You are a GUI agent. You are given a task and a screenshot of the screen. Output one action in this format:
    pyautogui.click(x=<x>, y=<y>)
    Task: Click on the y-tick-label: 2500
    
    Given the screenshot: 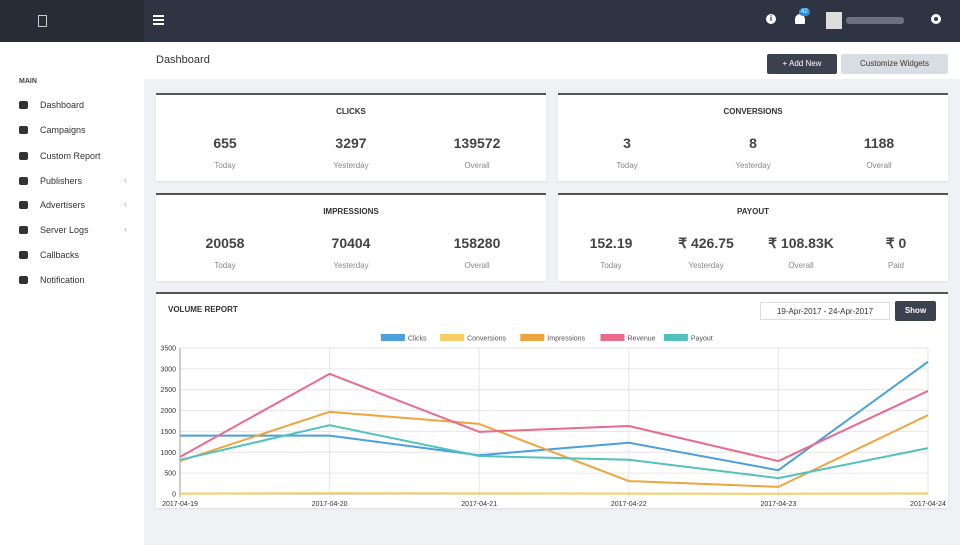 What is the action you would take?
    pyautogui.click(x=168, y=390)
    